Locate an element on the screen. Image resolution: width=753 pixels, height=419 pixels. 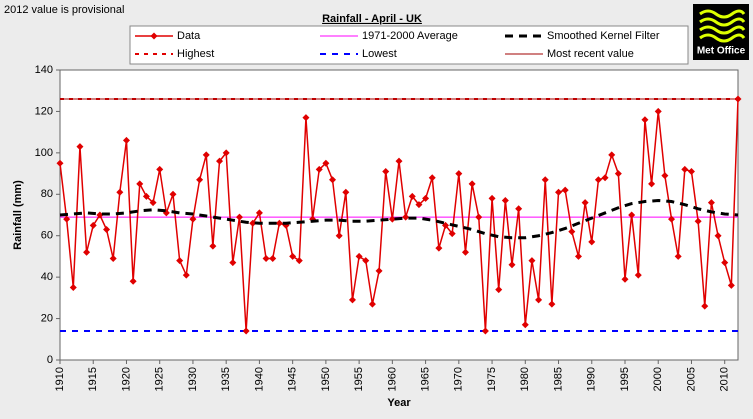
legend-label: Data is located at coordinates (189, 36).